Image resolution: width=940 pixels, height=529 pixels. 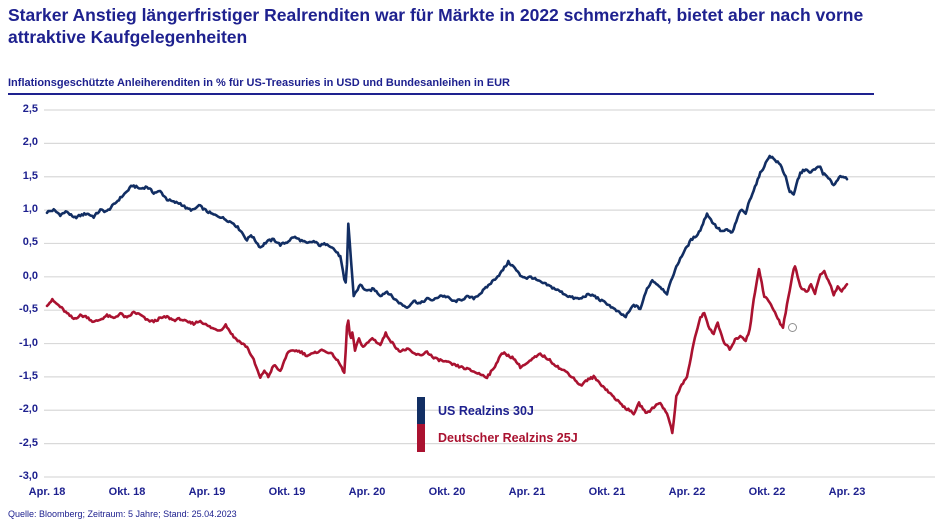 What do you see at coordinates (421, 438) in the screenshot?
I see `legend-swatch-de` at bounding box center [421, 438].